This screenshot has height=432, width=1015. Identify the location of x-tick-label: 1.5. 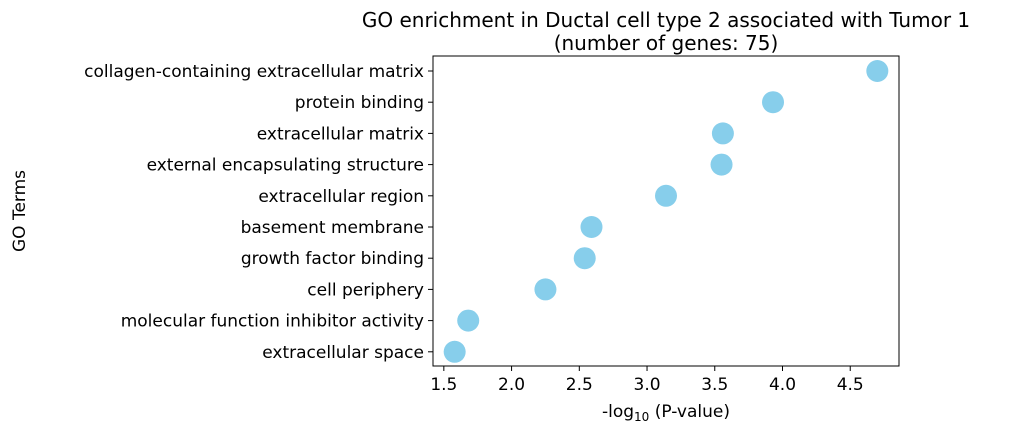
(443, 385).